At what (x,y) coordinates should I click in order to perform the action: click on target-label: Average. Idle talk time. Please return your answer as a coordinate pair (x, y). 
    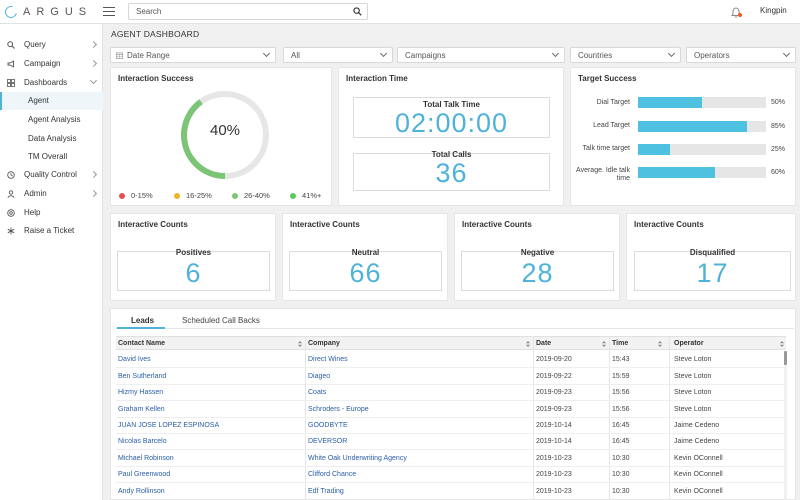
    Looking at the image, I should click on (603, 174).